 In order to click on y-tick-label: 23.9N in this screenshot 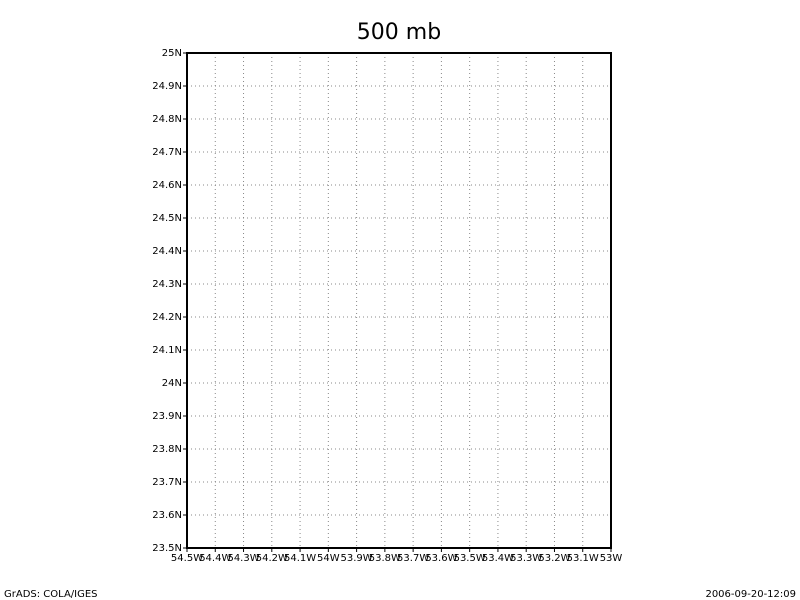, I will do `click(167, 416)`.